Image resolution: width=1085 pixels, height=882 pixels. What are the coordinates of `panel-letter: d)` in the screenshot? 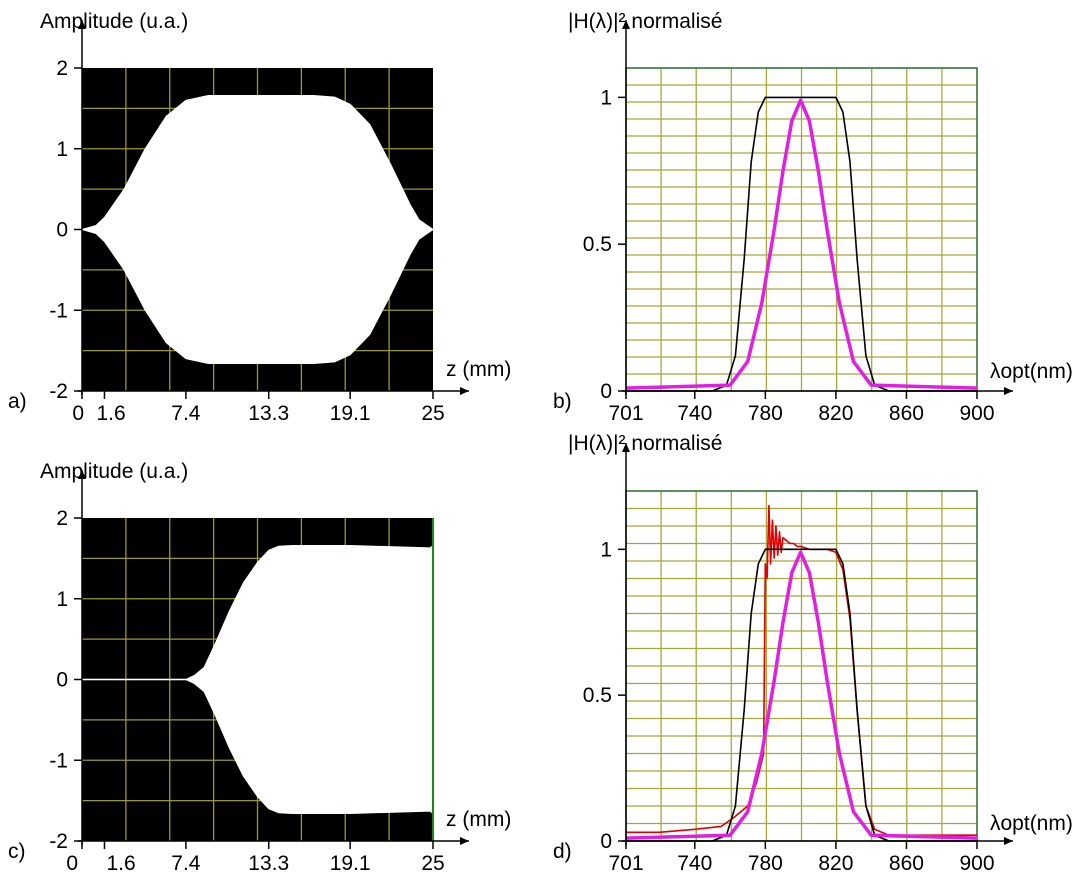 It's located at (562, 851).